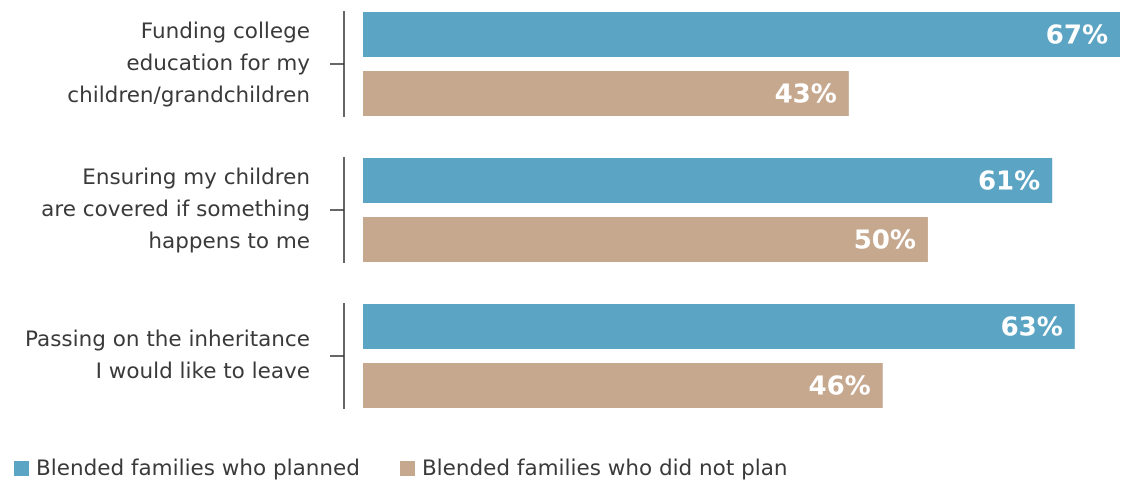 This screenshot has height=485, width=1143. What do you see at coordinates (229, 241) in the screenshot?
I see `category-label-line: happens to me` at bounding box center [229, 241].